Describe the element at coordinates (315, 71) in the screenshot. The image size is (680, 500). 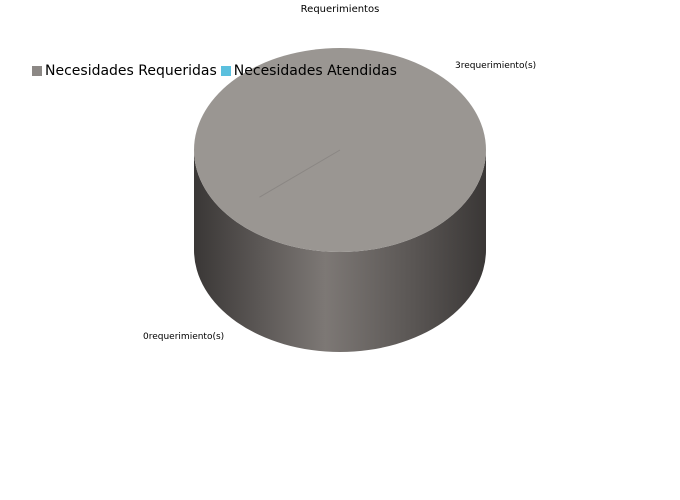
I see `legend-label-atendidas: Necesidades Atendidas` at that location.